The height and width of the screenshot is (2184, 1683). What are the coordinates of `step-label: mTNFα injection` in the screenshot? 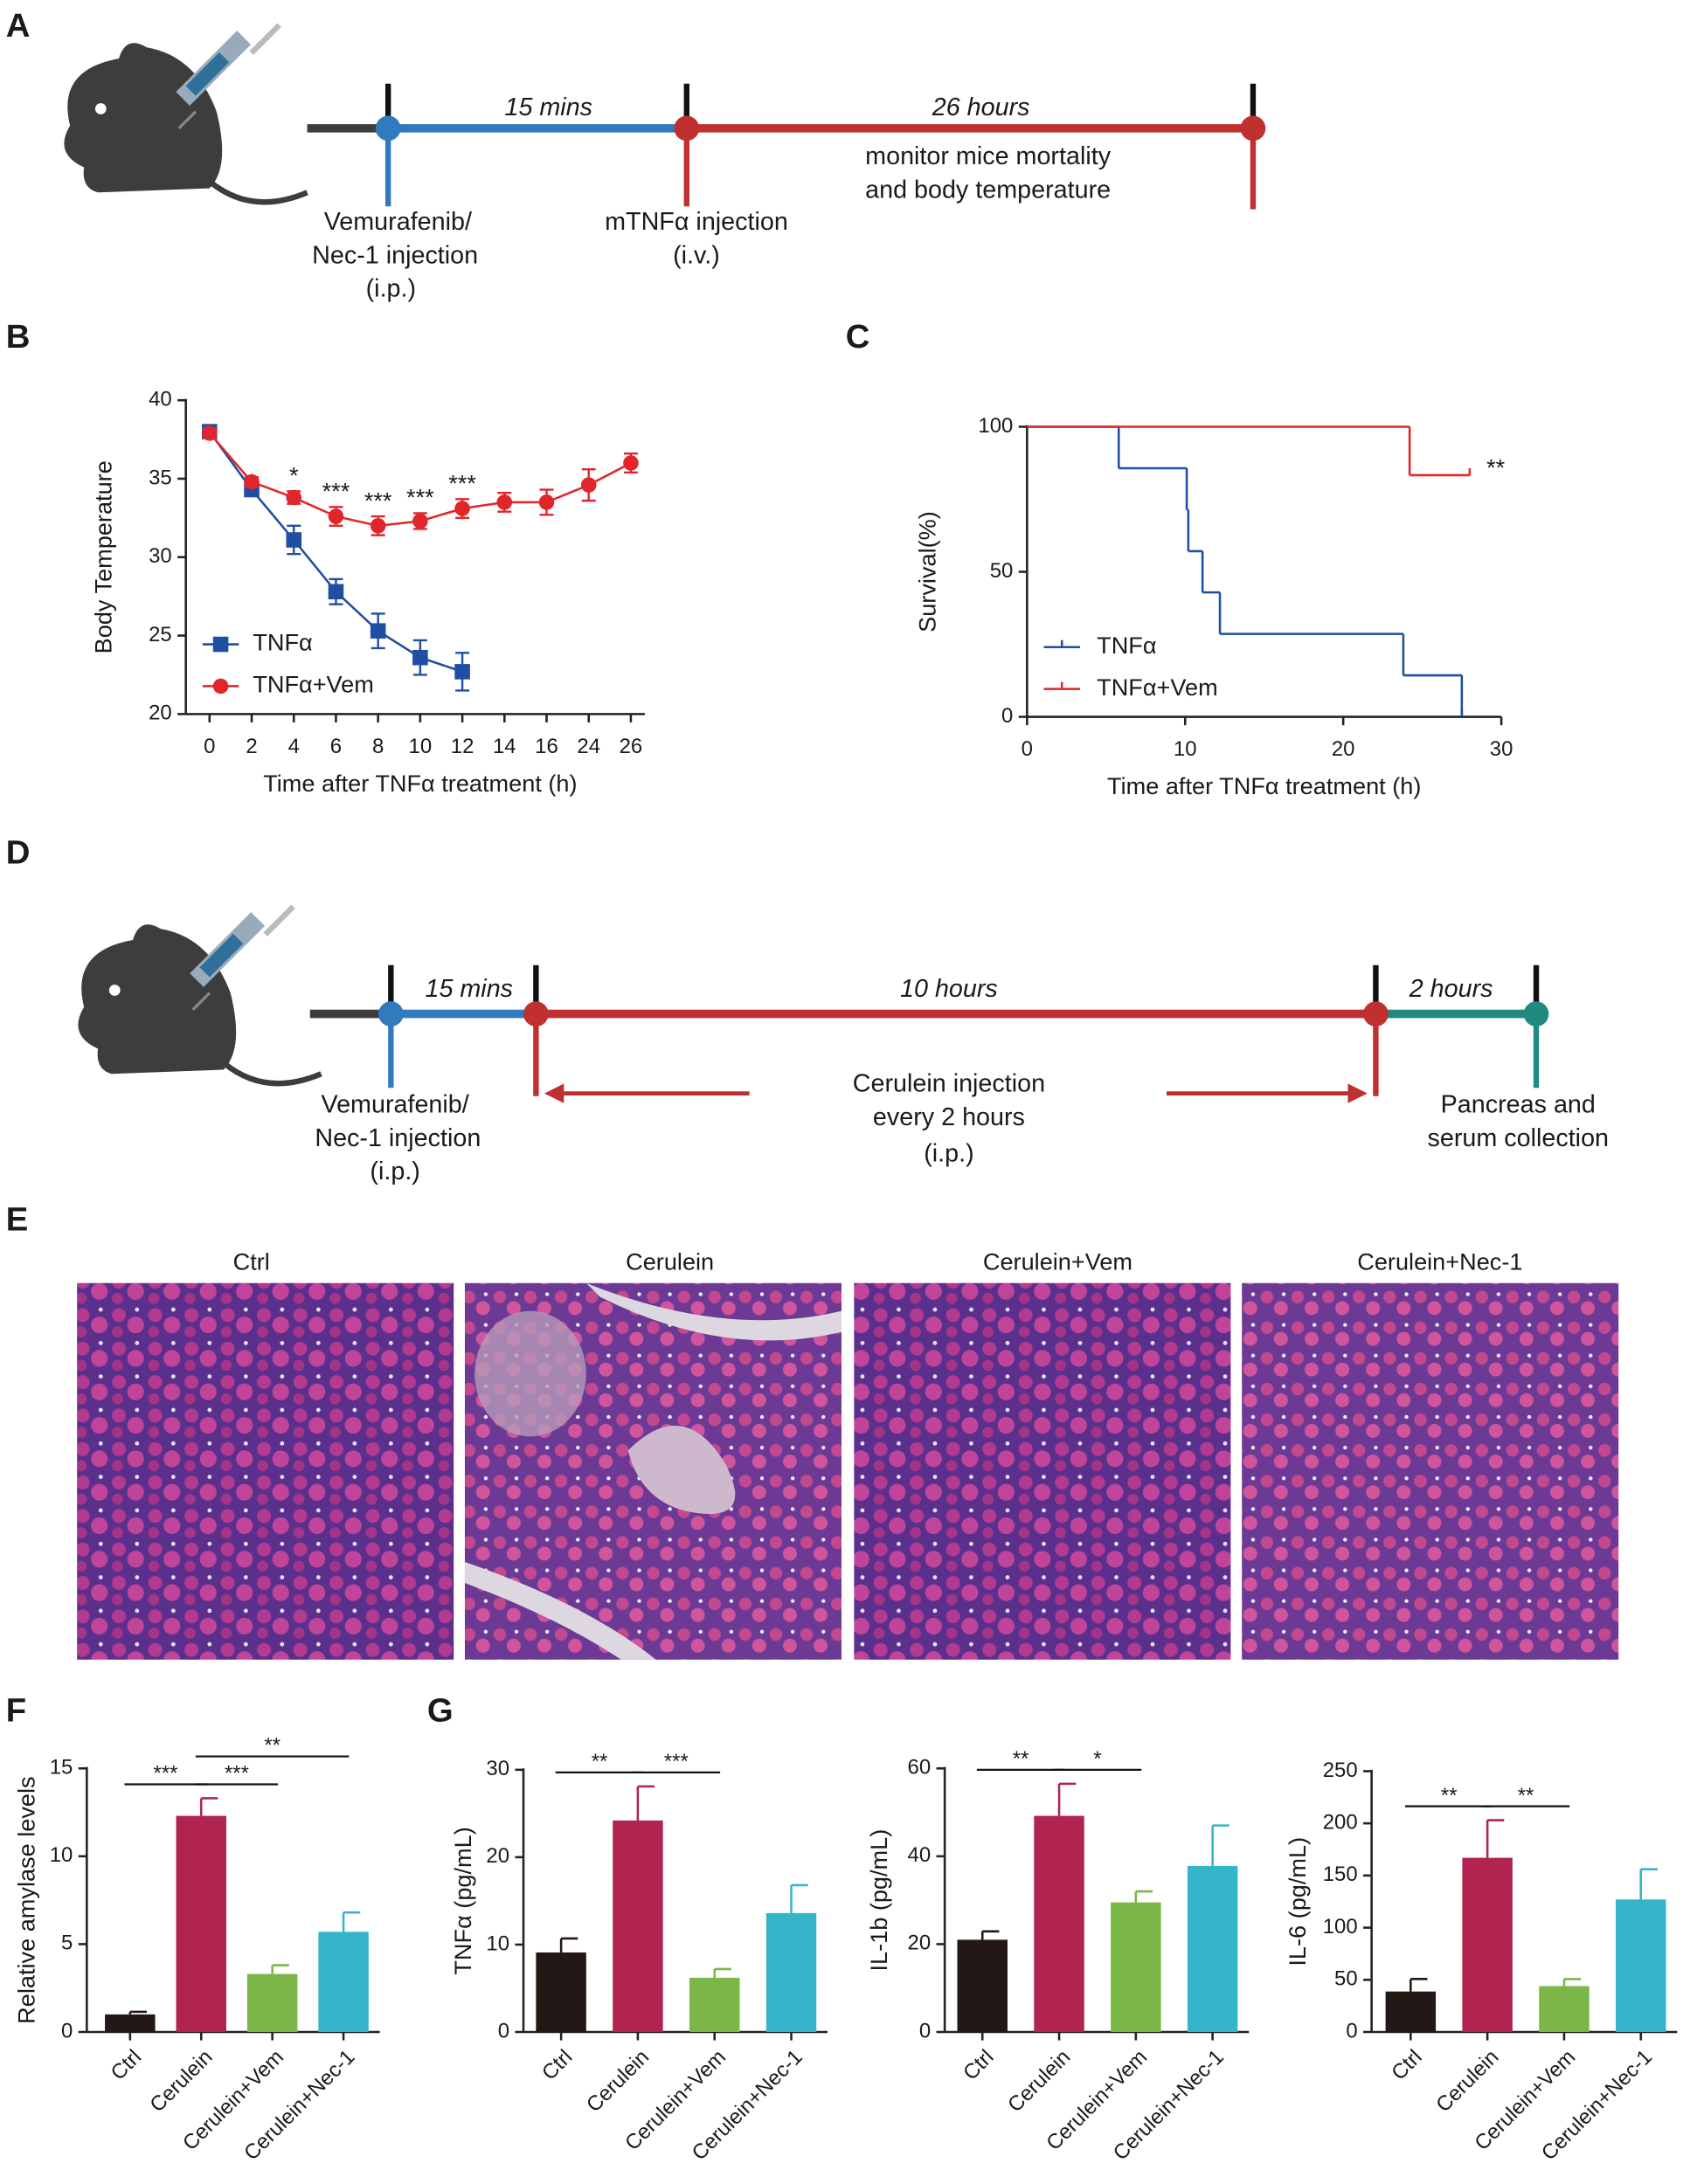 It's located at (696, 222).